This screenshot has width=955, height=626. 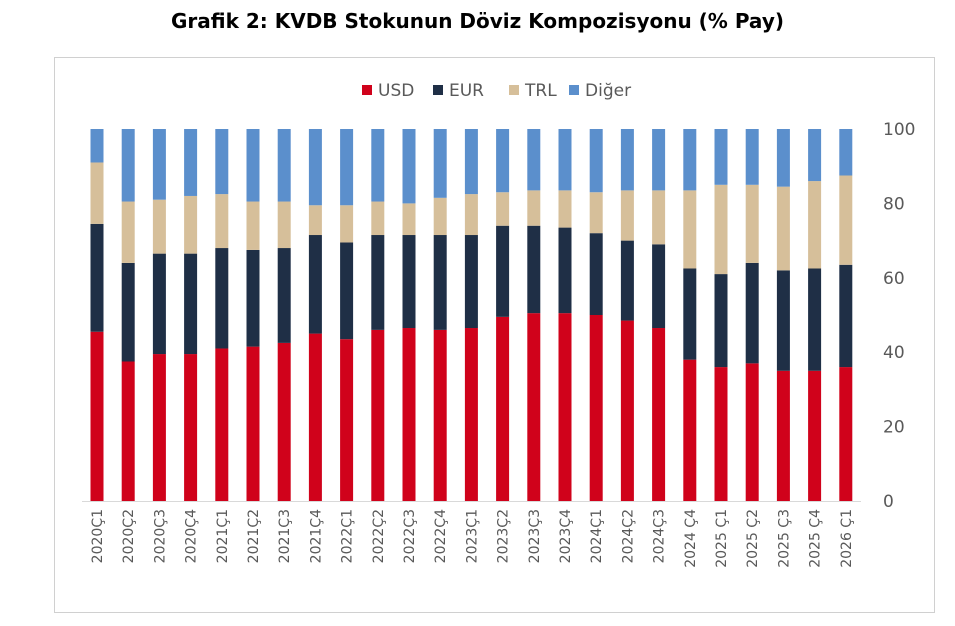 I want to click on legend-swatch-trl, so click(x=514, y=90).